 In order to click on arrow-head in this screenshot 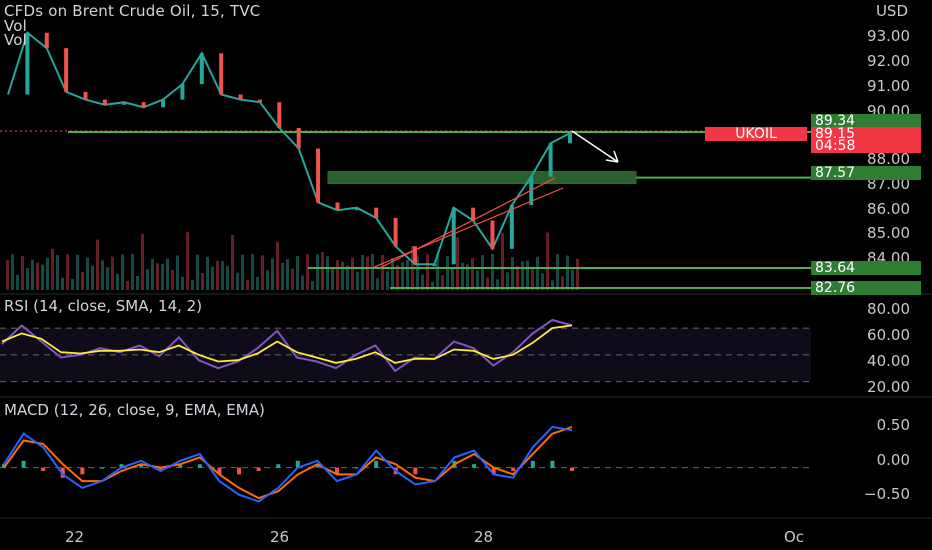, I will do `click(612, 156)`.